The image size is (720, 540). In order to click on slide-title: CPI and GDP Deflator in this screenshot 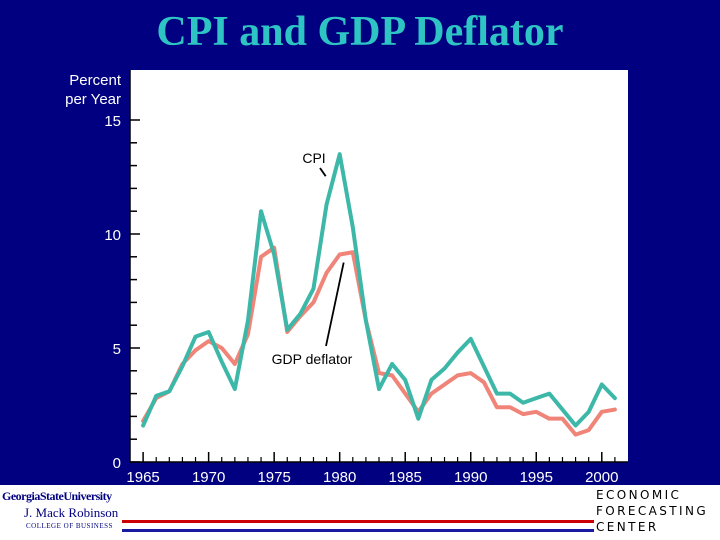, I will do `click(360, 32)`.